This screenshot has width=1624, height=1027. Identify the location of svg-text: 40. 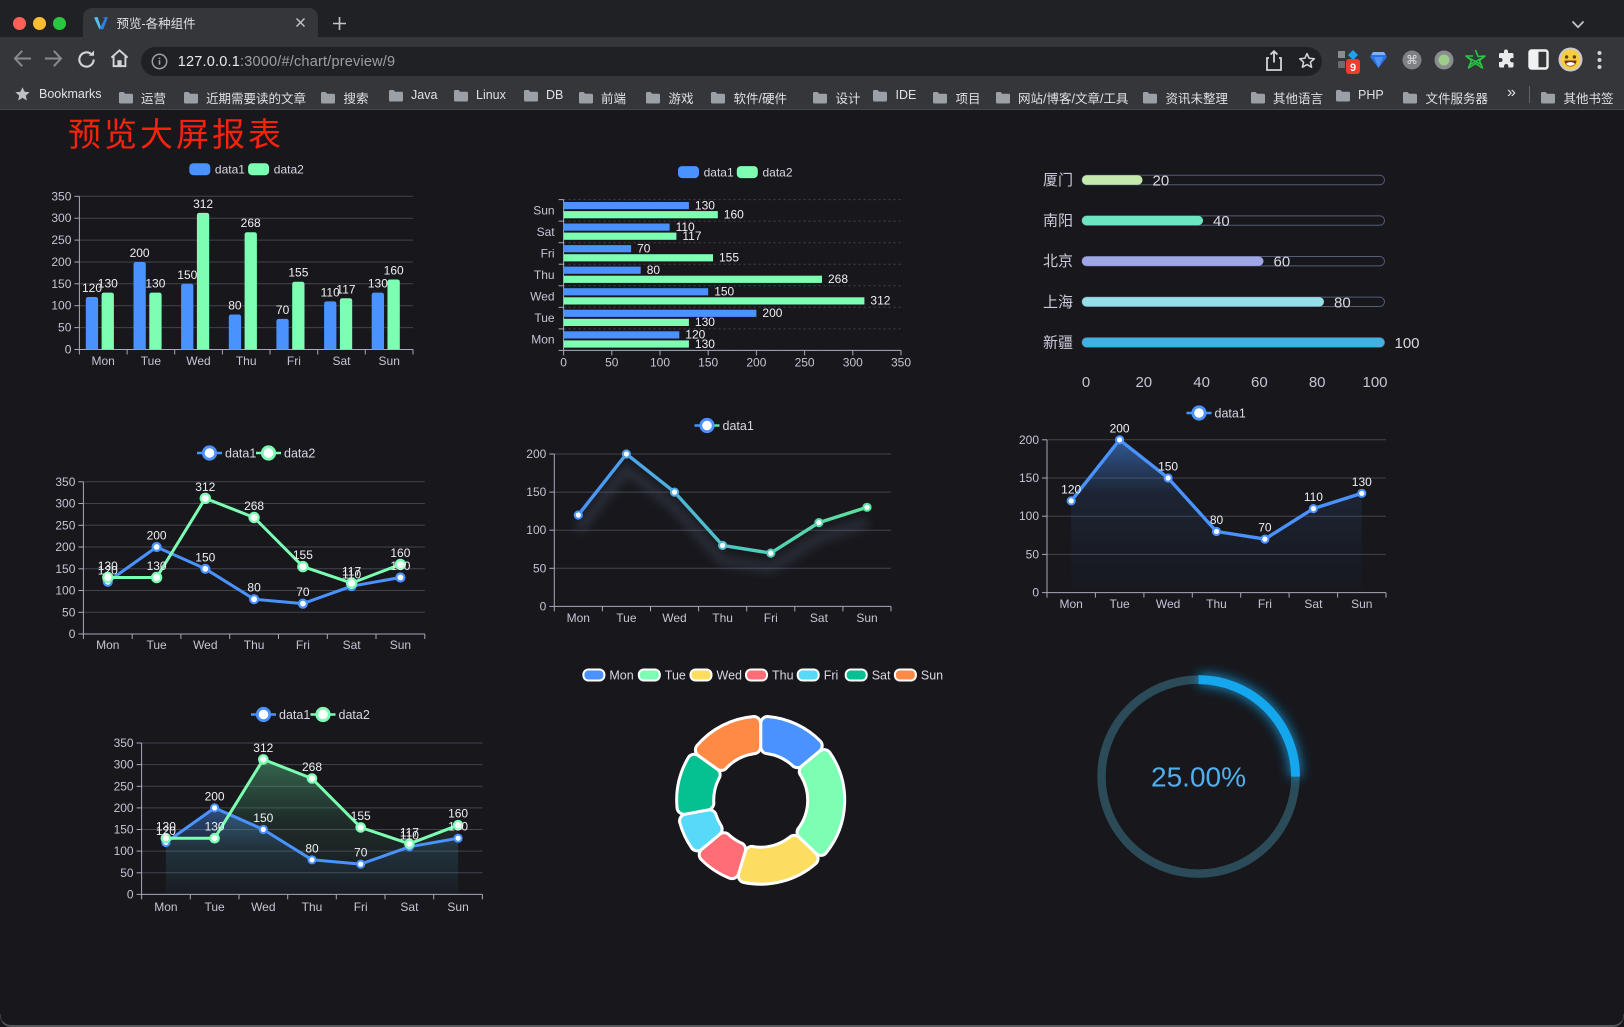
(1221, 221).